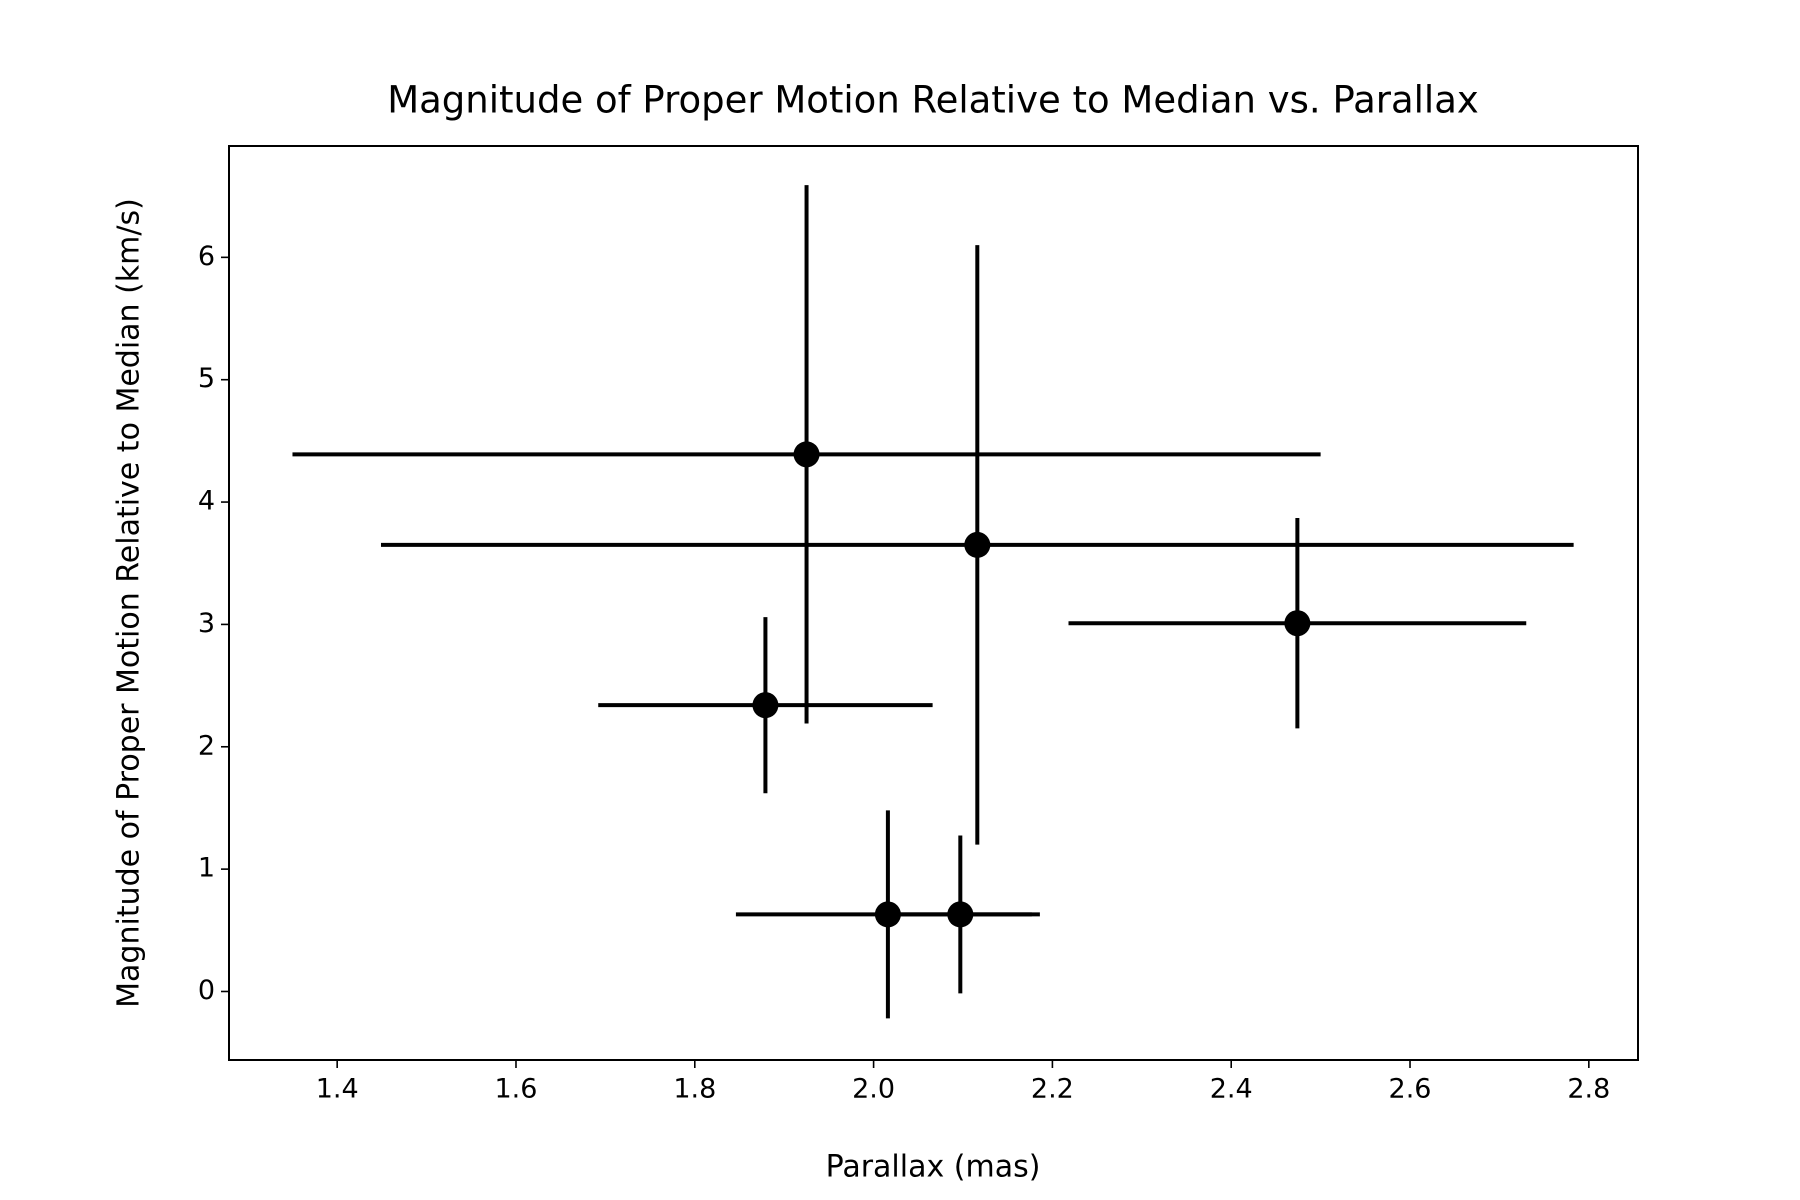 The width and height of the screenshot is (1800, 1200). What do you see at coordinates (206, 501) in the screenshot?
I see `y-tick-label: 4` at bounding box center [206, 501].